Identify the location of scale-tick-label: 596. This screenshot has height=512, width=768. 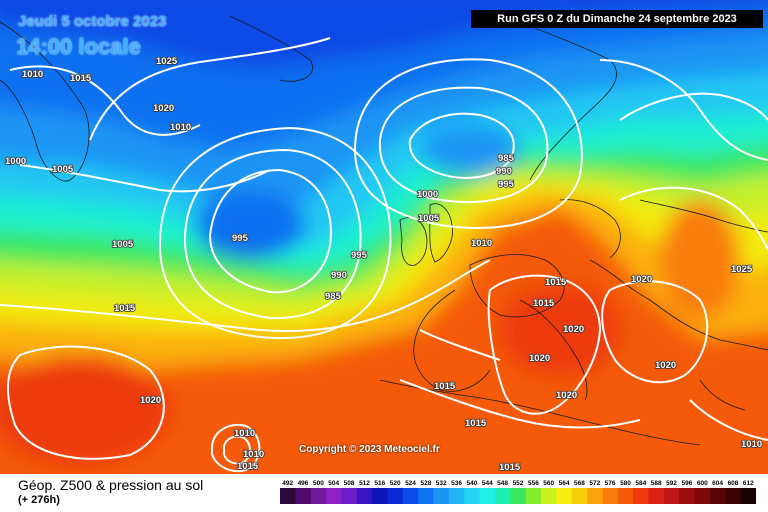
(686, 483).